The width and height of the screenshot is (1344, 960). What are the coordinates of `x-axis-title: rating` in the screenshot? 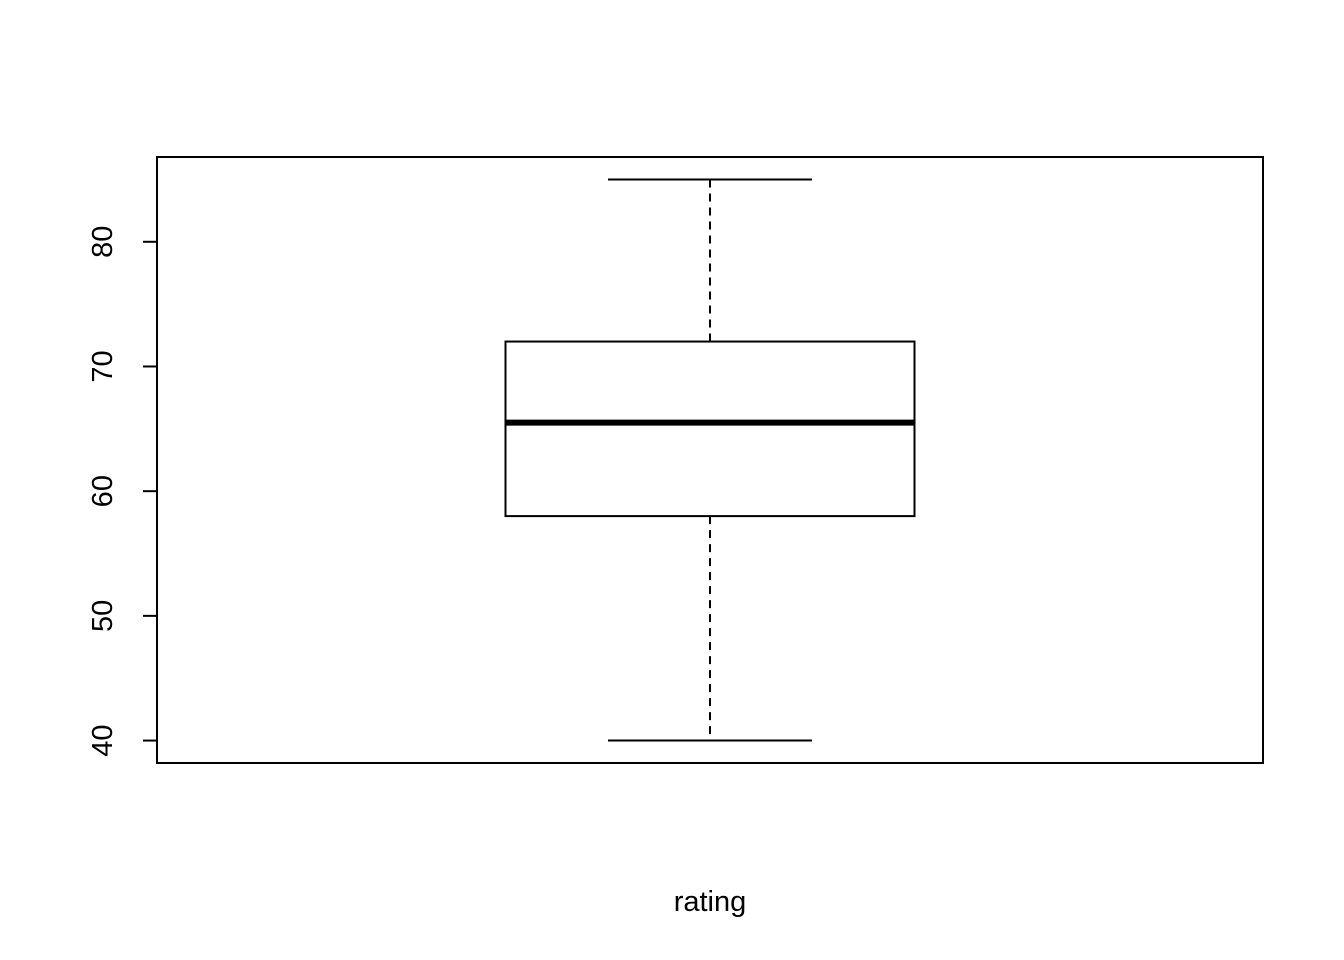 It's located at (710, 902).